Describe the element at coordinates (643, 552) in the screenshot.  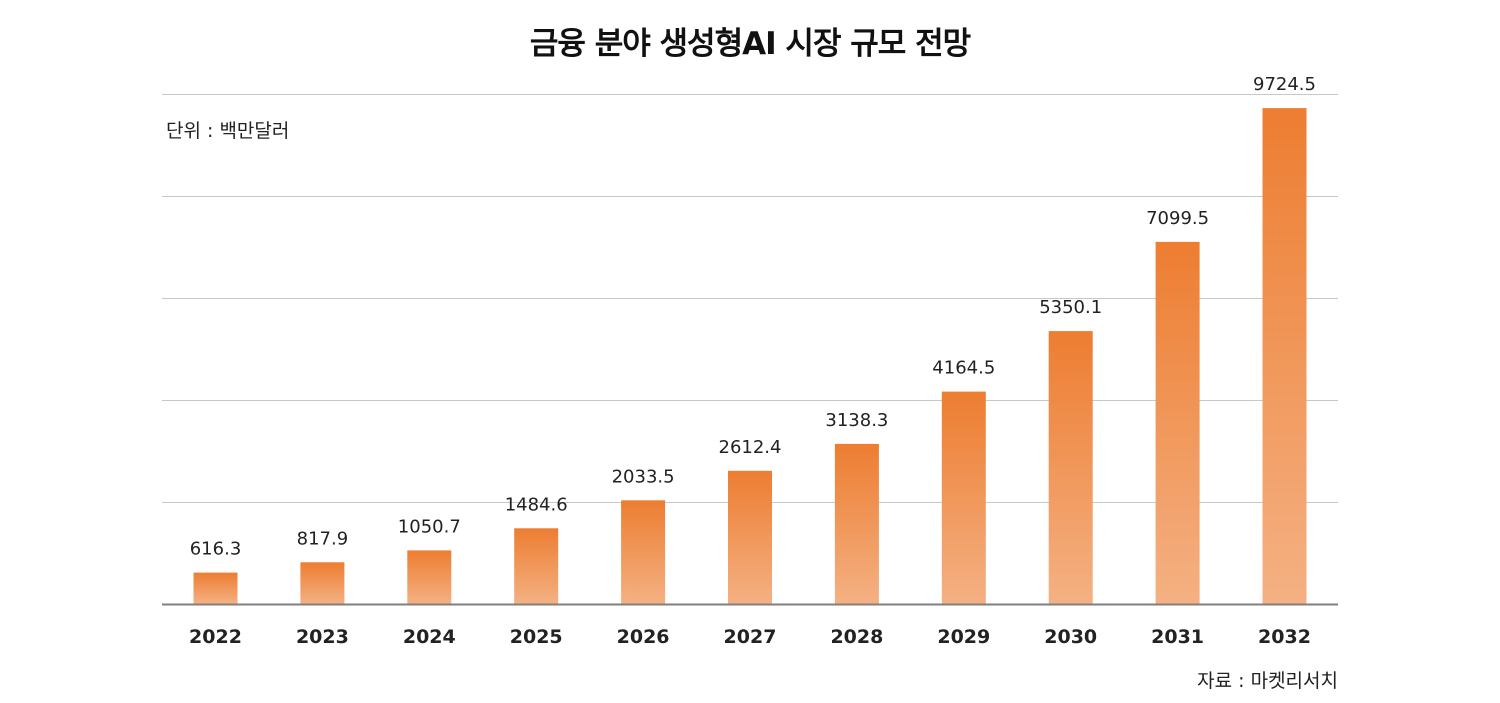
I see `bar-2026` at that location.